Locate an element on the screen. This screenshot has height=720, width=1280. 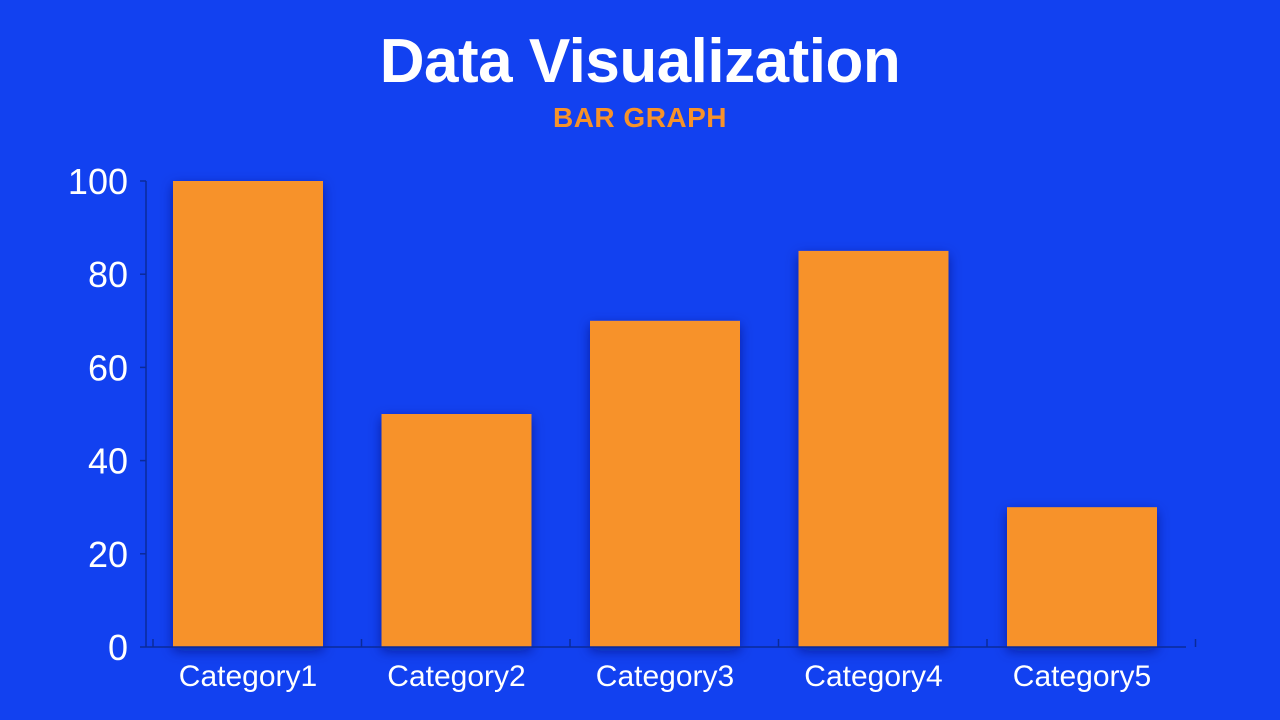
y-tick-label: 100 is located at coordinates (98, 181).